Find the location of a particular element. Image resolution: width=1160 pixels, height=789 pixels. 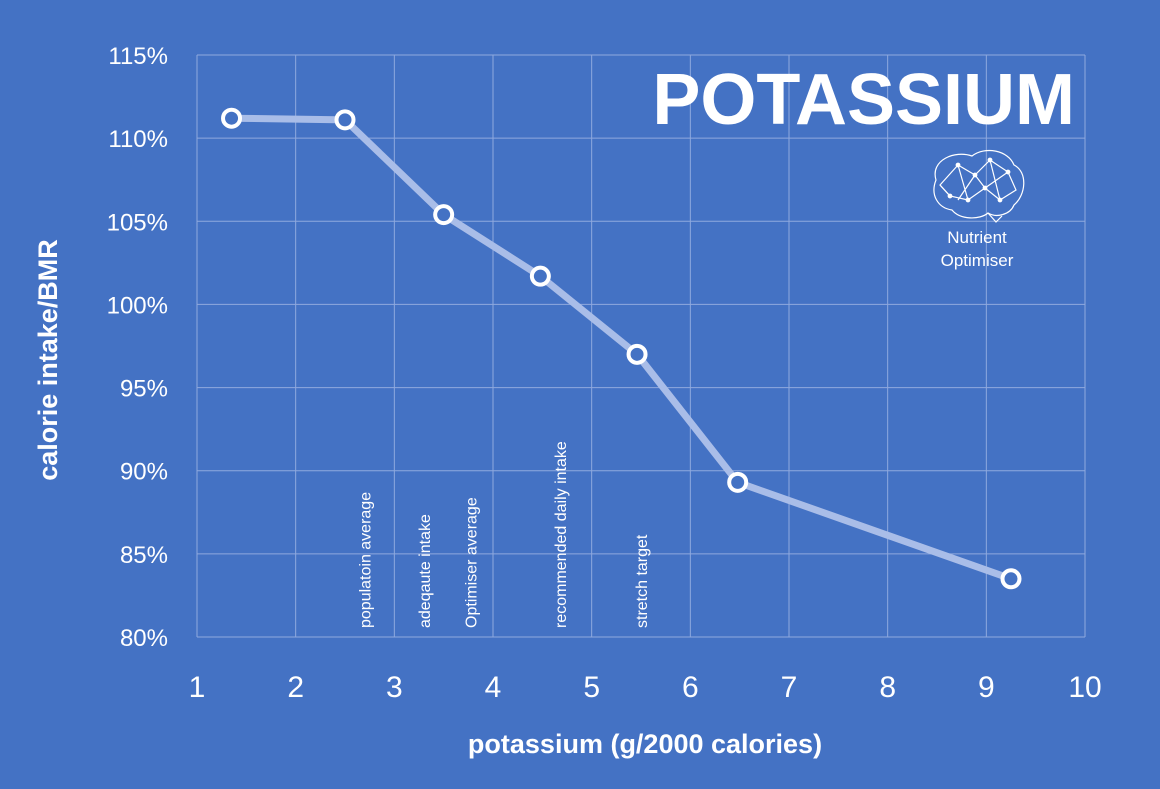

y-tick-label: 110% is located at coordinates (138, 139).